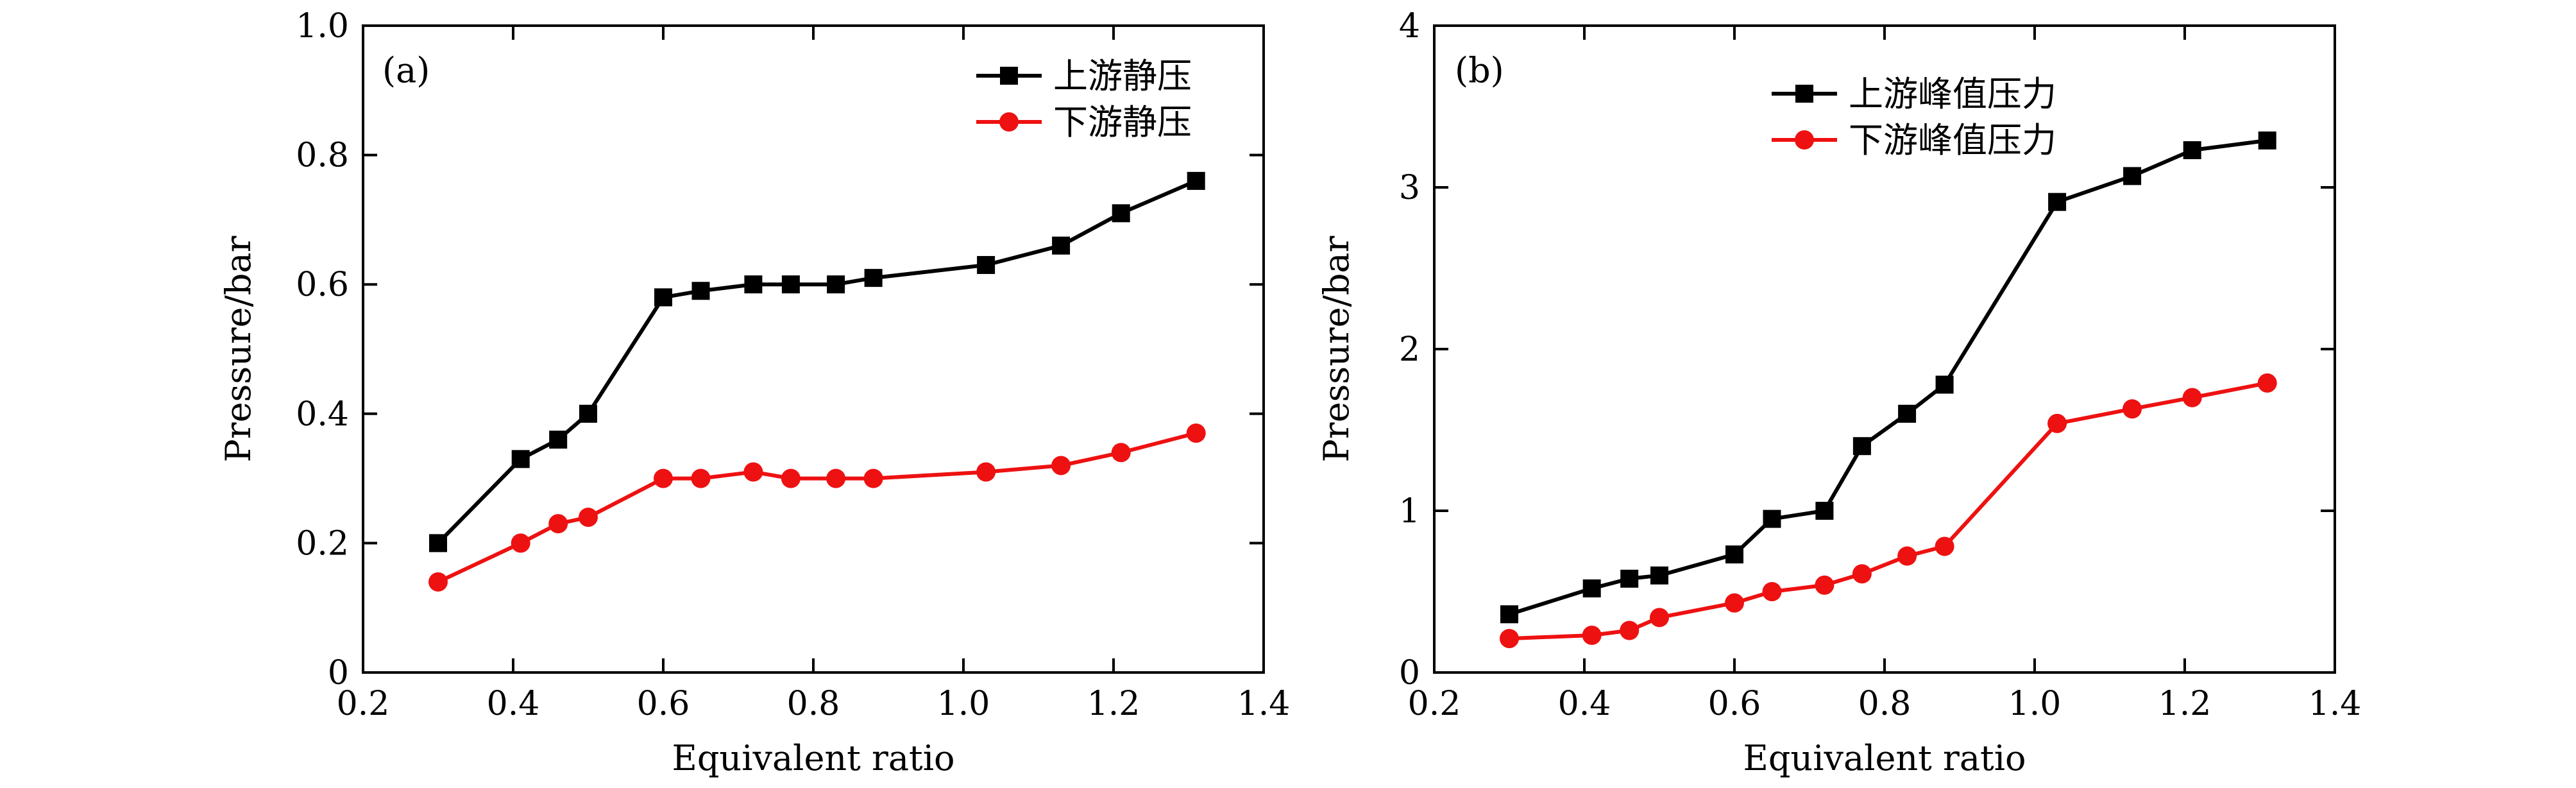 This screenshot has height=788, width=2576. I want to click on panel-label: (b), so click(1479, 70).